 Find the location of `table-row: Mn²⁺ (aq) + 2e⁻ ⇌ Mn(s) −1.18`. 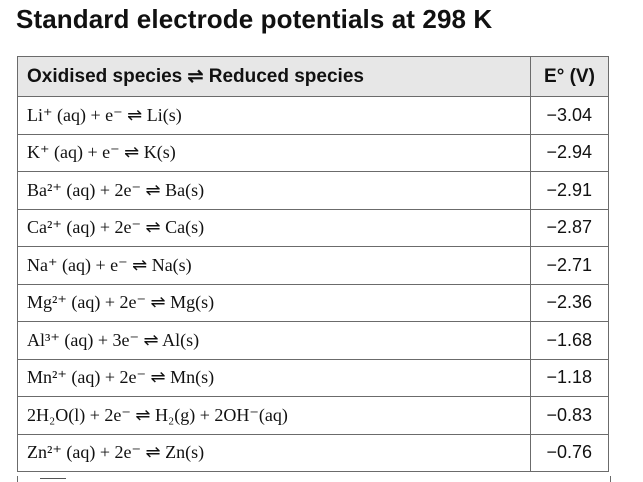

table-row: Mn²⁺ (aq) + 2e⁻ ⇌ Mn(s) −1.18 is located at coordinates (313, 377).